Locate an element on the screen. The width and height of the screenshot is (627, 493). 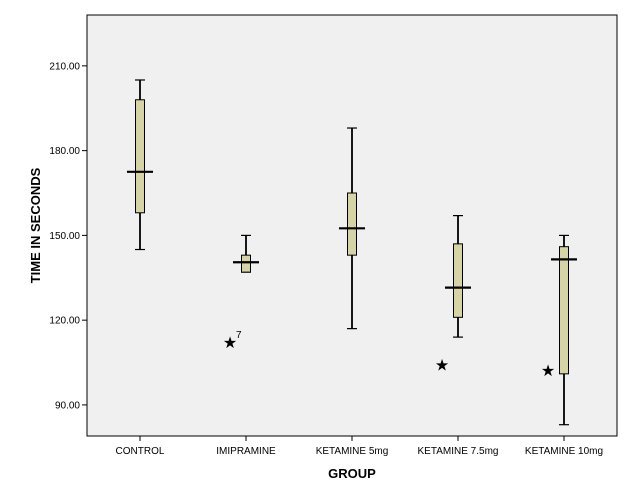
y-tick-label: 90.00 is located at coordinates (67, 405).